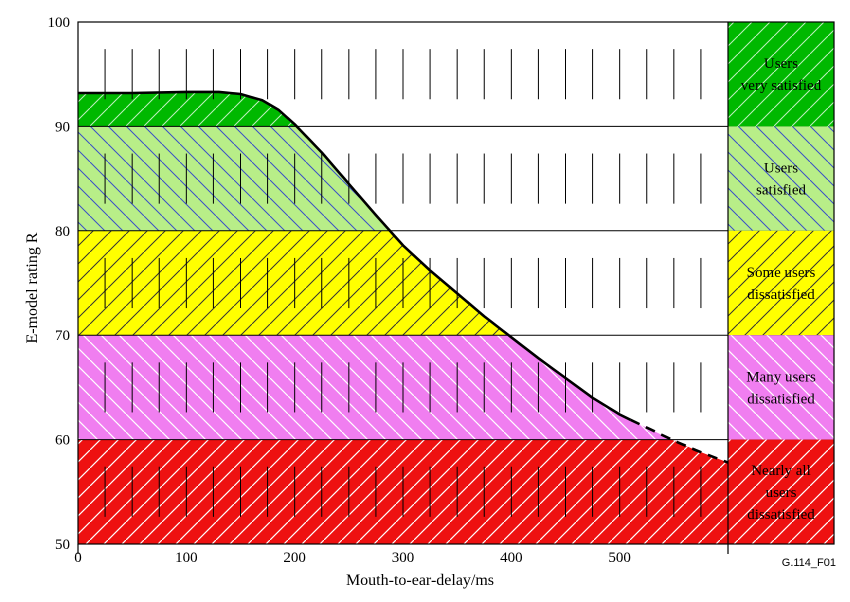 The width and height of the screenshot is (850, 602). What do you see at coordinates (781, 86) in the screenshot?
I see `legend-label-0-1: very satisfied` at bounding box center [781, 86].